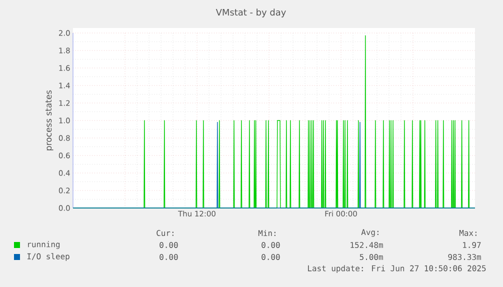 This screenshot has width=503, height=287. Describe the element at coordinates (251, 13) in the screenshot. I see `chart-title: VMstat - by day` at that location.